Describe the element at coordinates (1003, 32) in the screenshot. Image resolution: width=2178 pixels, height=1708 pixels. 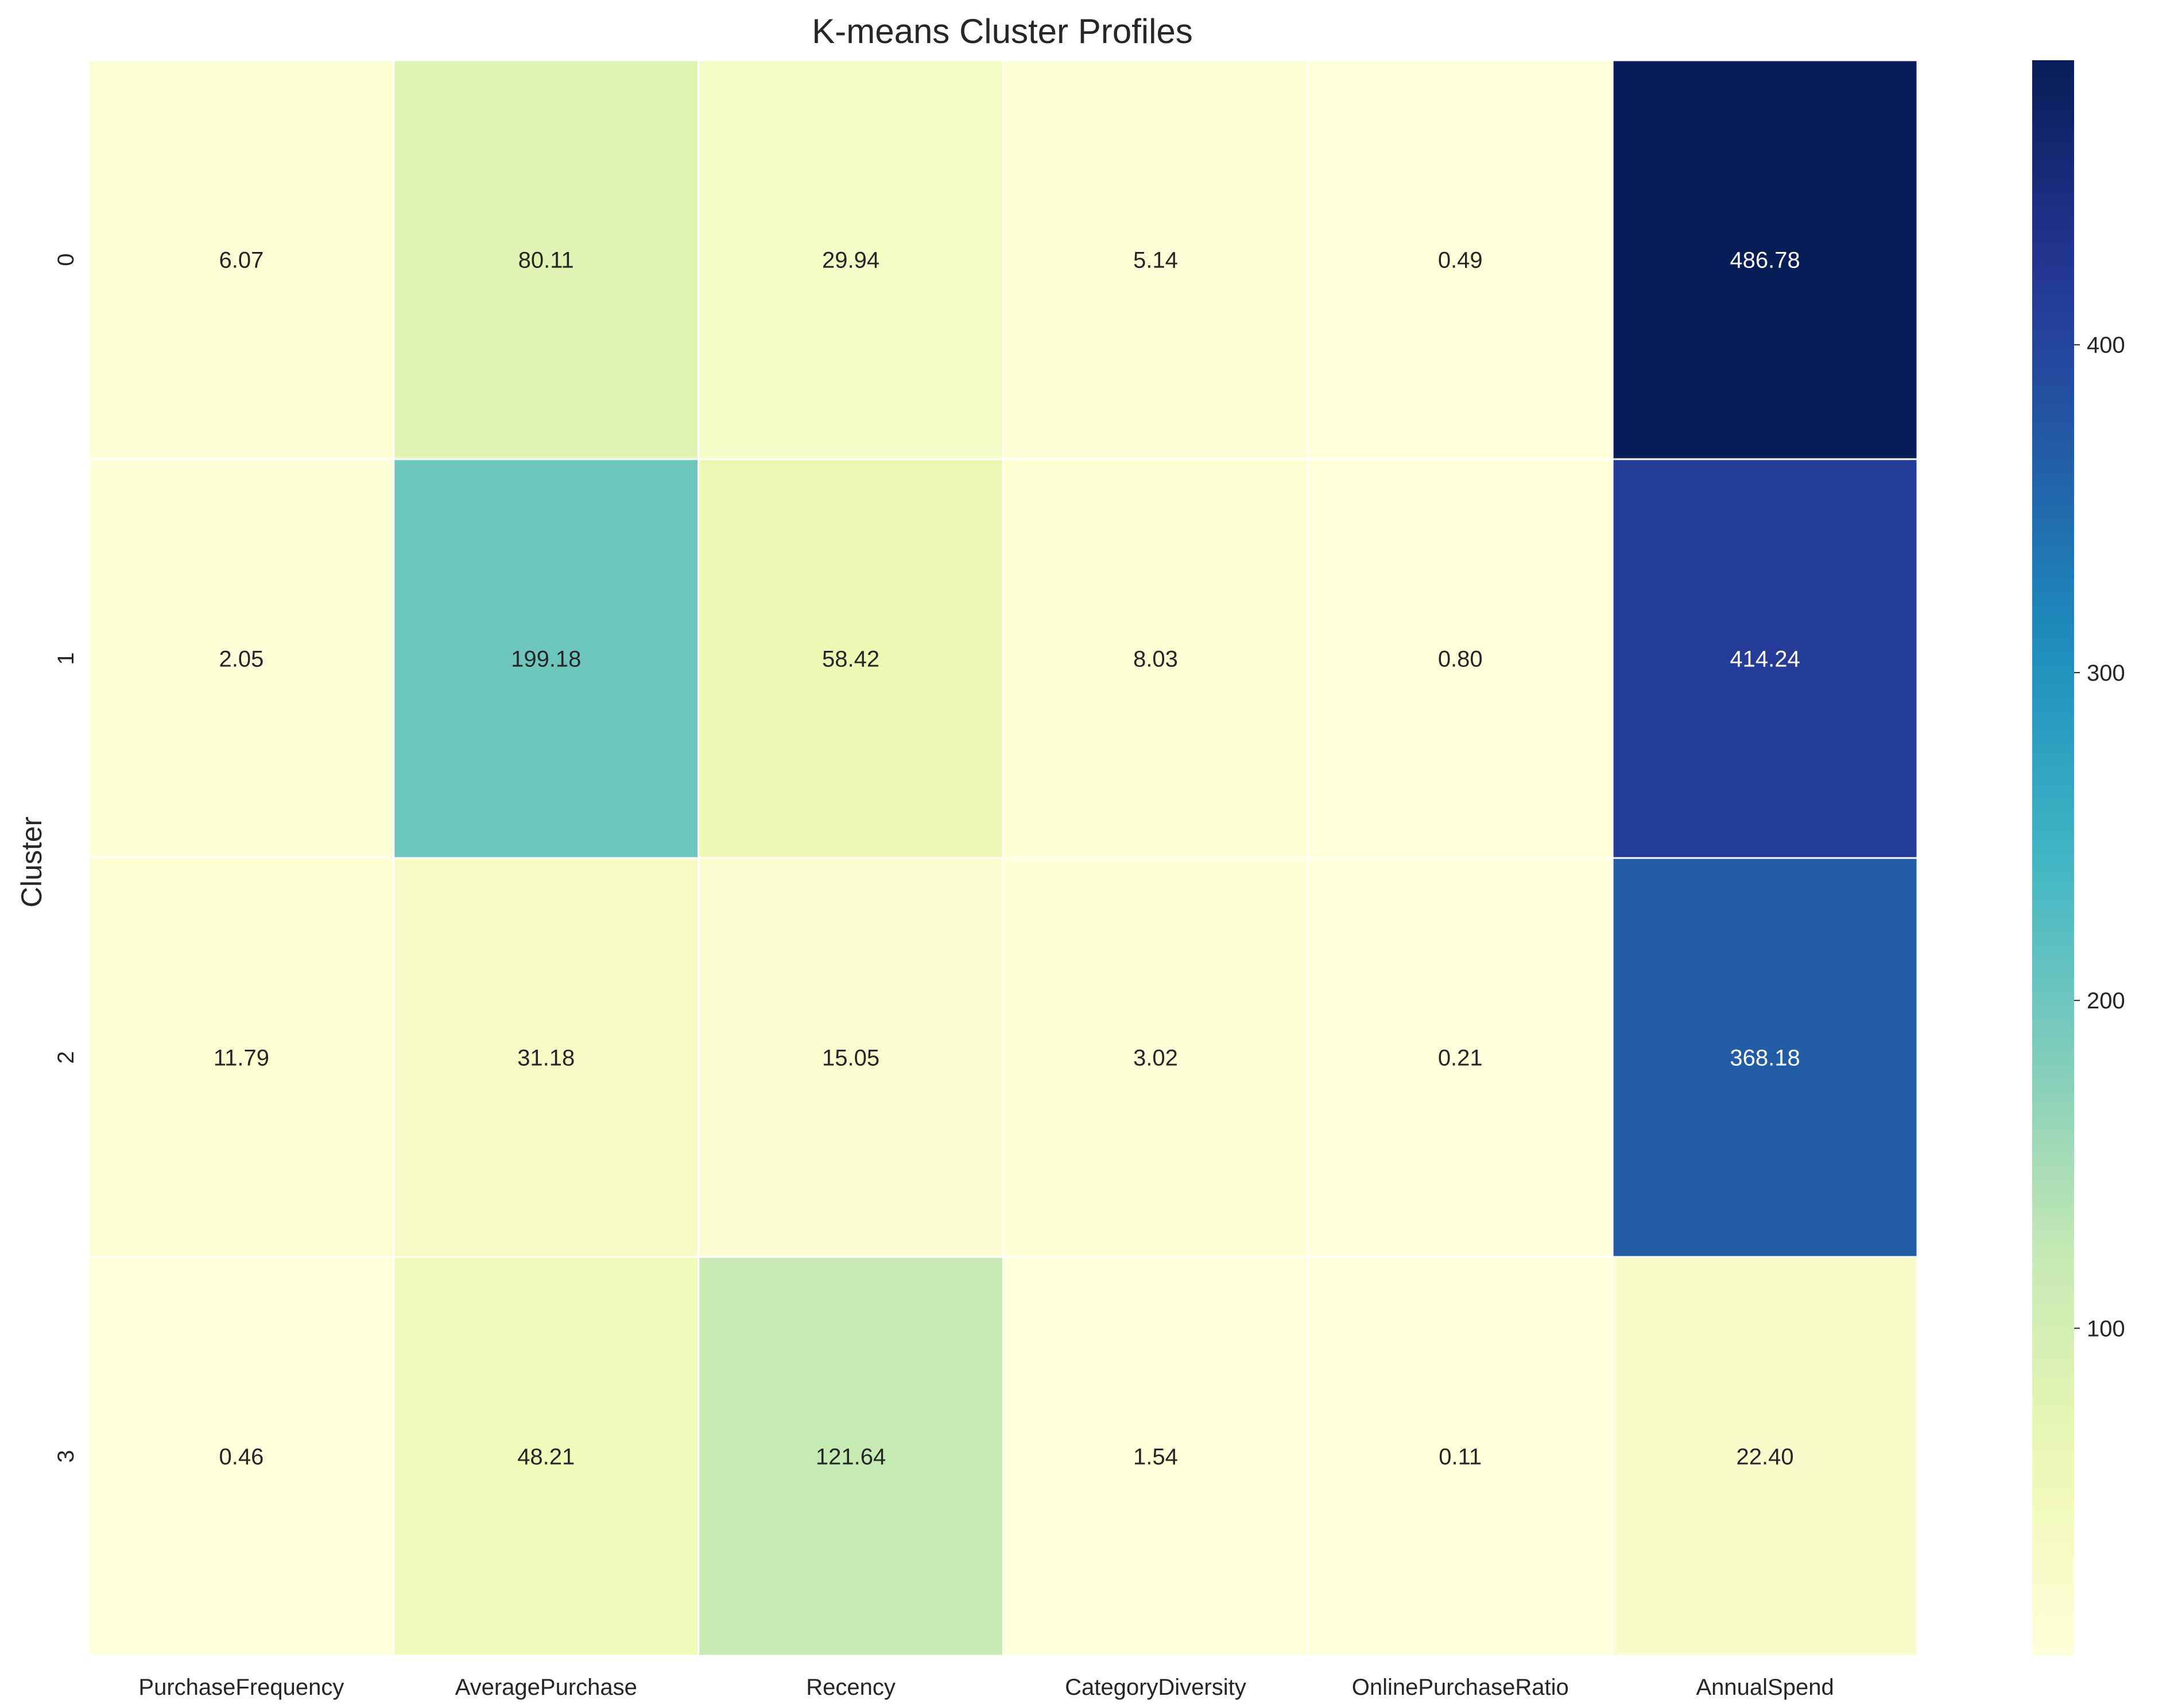
I see `chart-title: K-means Cluster Profiles` at that location.